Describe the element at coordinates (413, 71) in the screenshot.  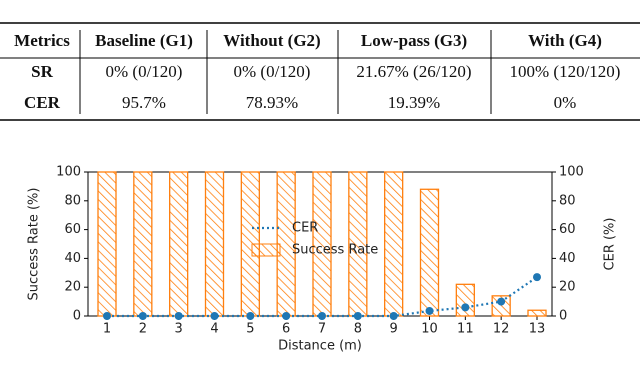
I see `table-cell: 21.67% (26/120)` at that location.